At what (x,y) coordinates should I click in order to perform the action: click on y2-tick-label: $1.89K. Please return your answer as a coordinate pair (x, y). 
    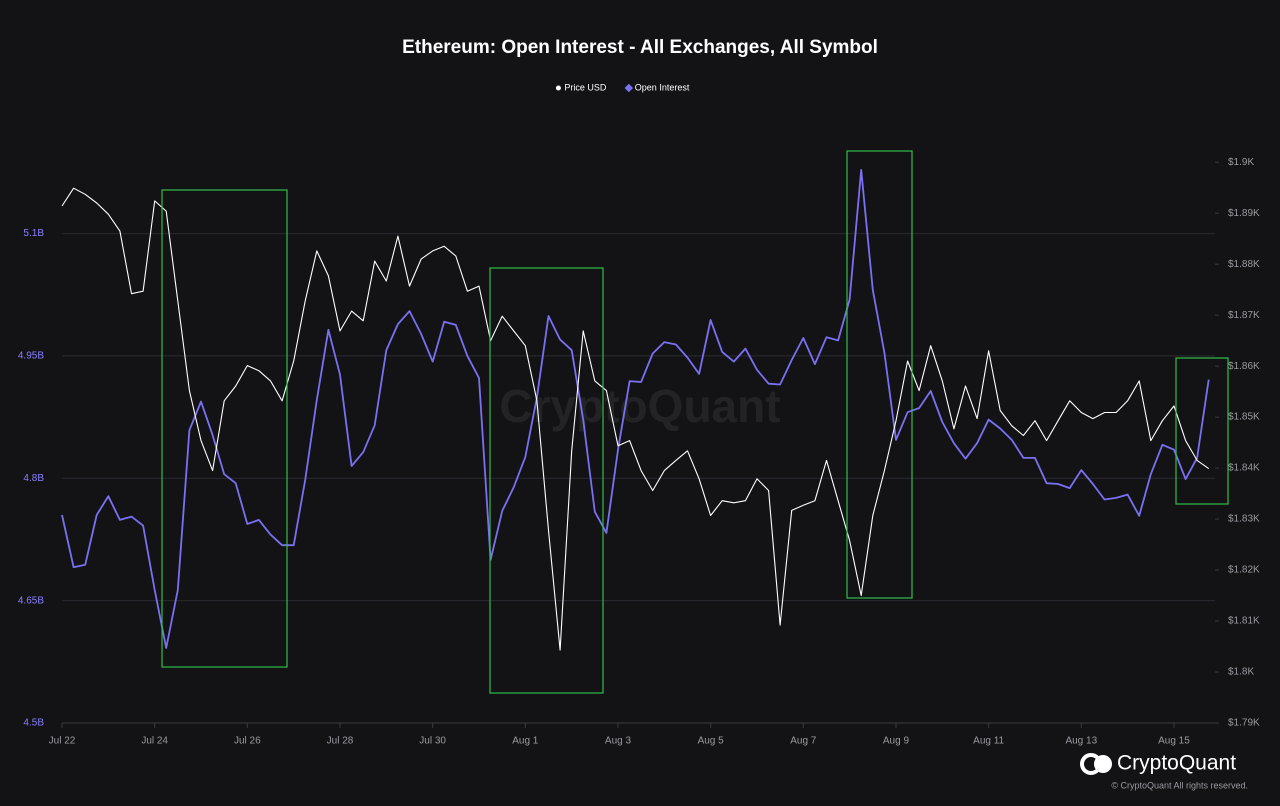
    Looking at the image, I should click on (1244, 213).